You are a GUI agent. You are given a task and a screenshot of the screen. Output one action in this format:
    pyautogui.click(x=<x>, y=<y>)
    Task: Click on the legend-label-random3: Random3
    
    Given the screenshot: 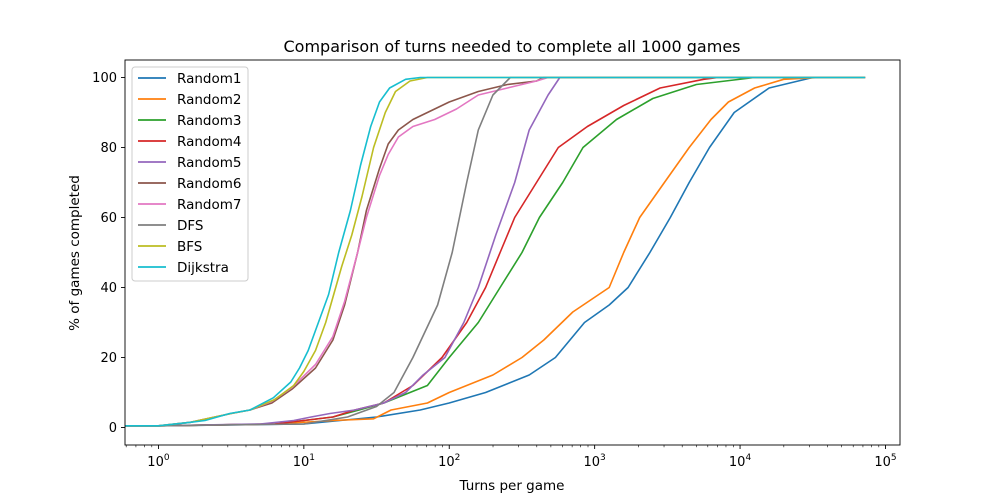 What is the action you would take?
    pyautogui.click(x=209, y=121)
    